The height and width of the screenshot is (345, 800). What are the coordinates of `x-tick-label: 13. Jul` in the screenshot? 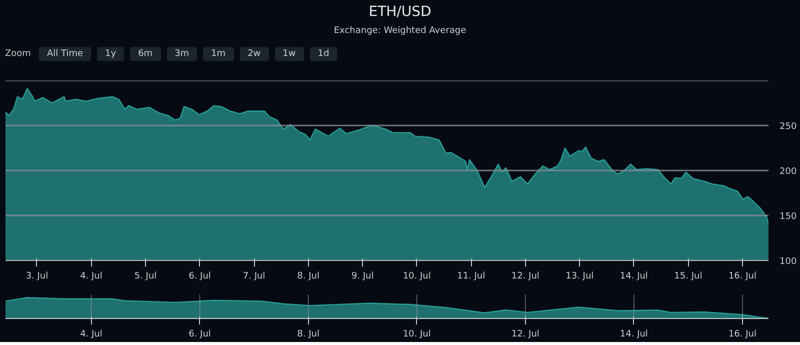 It's located at (580, 277).